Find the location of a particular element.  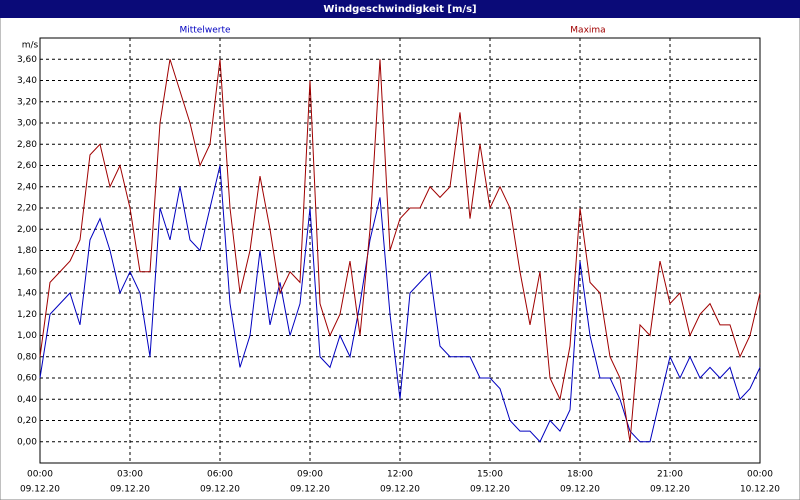

y-axis-label: m/s is located at coordinates (30, 46).